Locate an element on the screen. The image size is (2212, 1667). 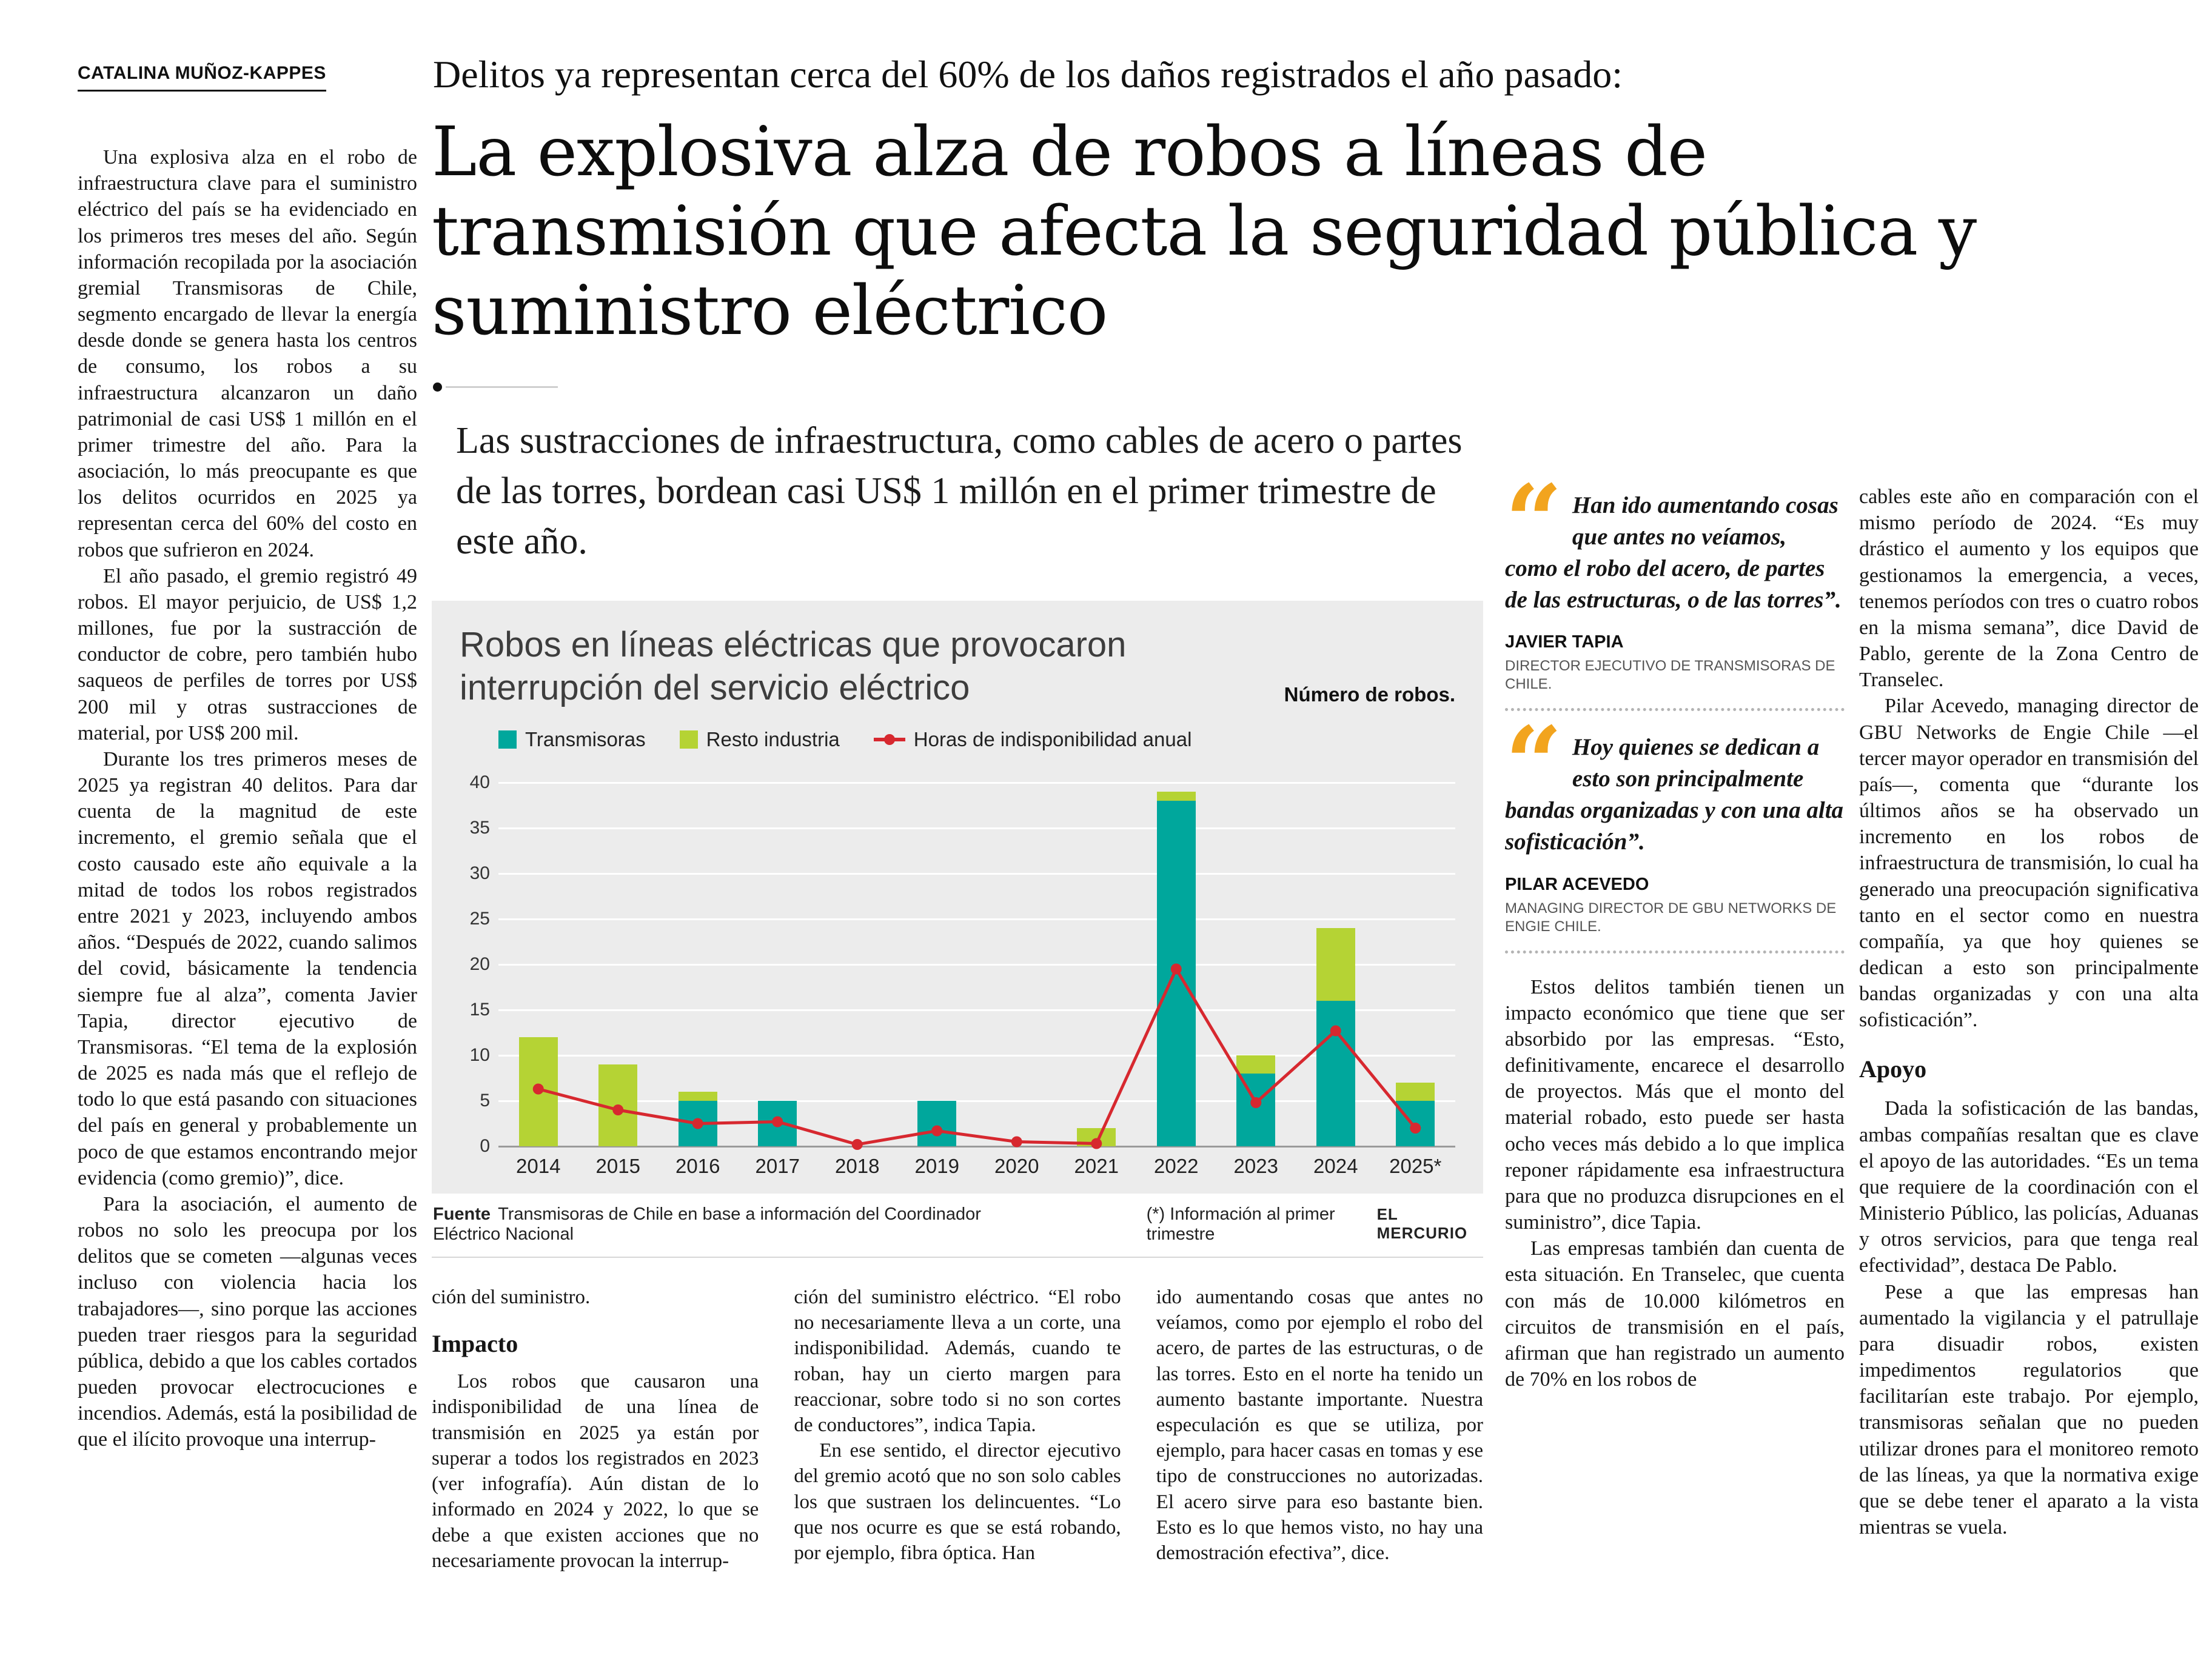
byline: CATALINA MUÑOZ-KAPPES is located at coordinates (202, 77).